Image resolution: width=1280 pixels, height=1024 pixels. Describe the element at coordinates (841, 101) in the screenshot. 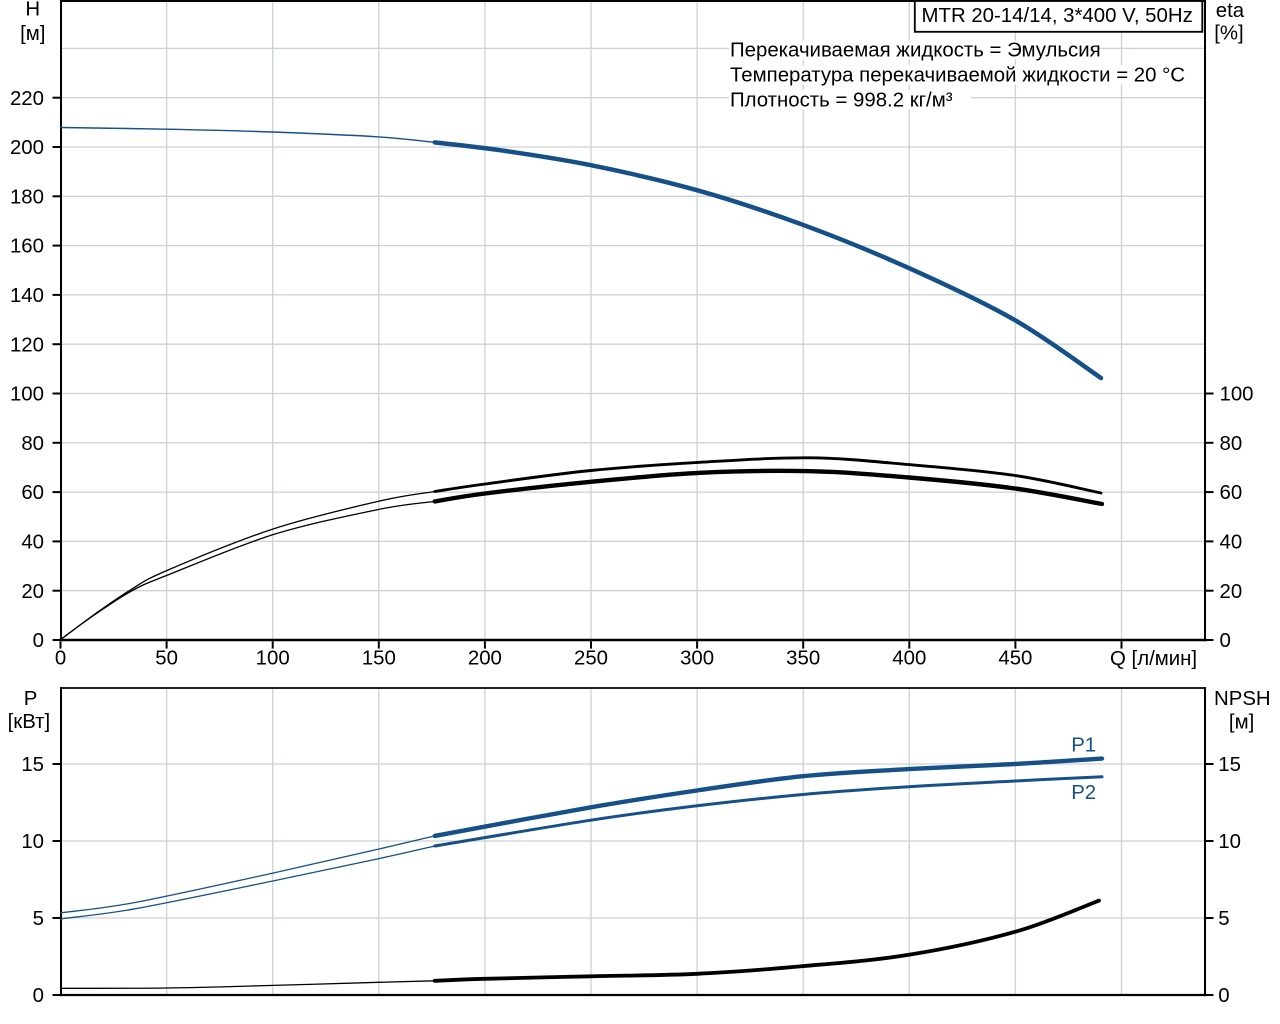

I see `svg-text: Плотность = 998.2 кг/м³` at that location.